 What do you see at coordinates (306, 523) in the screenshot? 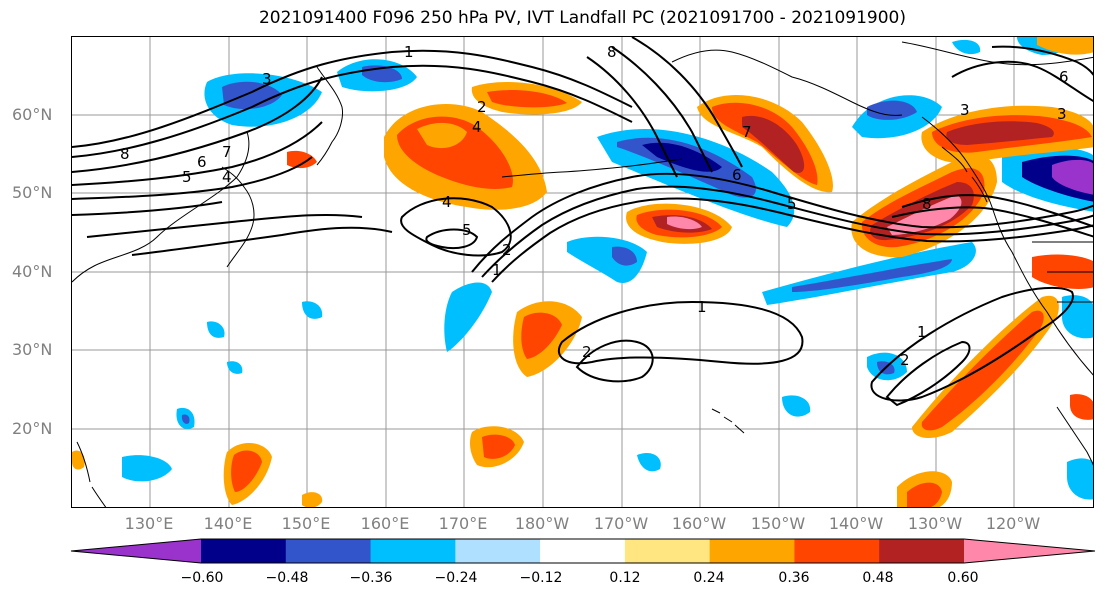
I see `lon-label: 150°E` at bounding box center [306, 523].